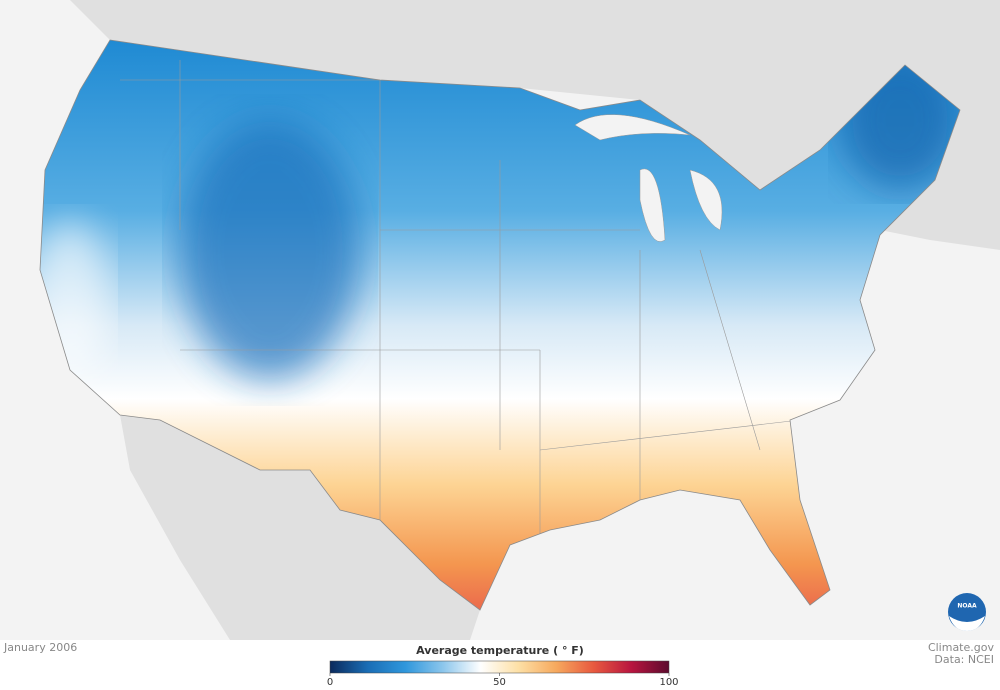  What do you see at coordinates (40, 647) in the screenshot?
I see `date-caption: January 2006` at bounding box center [40, 647].